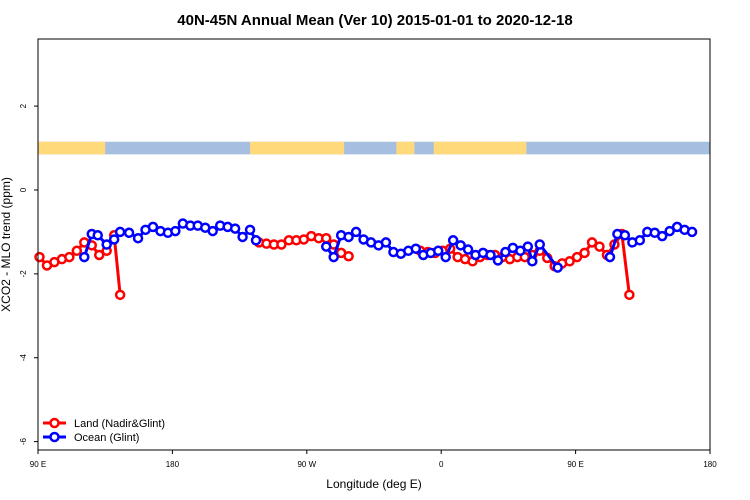  What do you see at coordinates (306, 464) in the screenshot?
I see `x-tick-label: 90 W` at bounding box center [306, 464].